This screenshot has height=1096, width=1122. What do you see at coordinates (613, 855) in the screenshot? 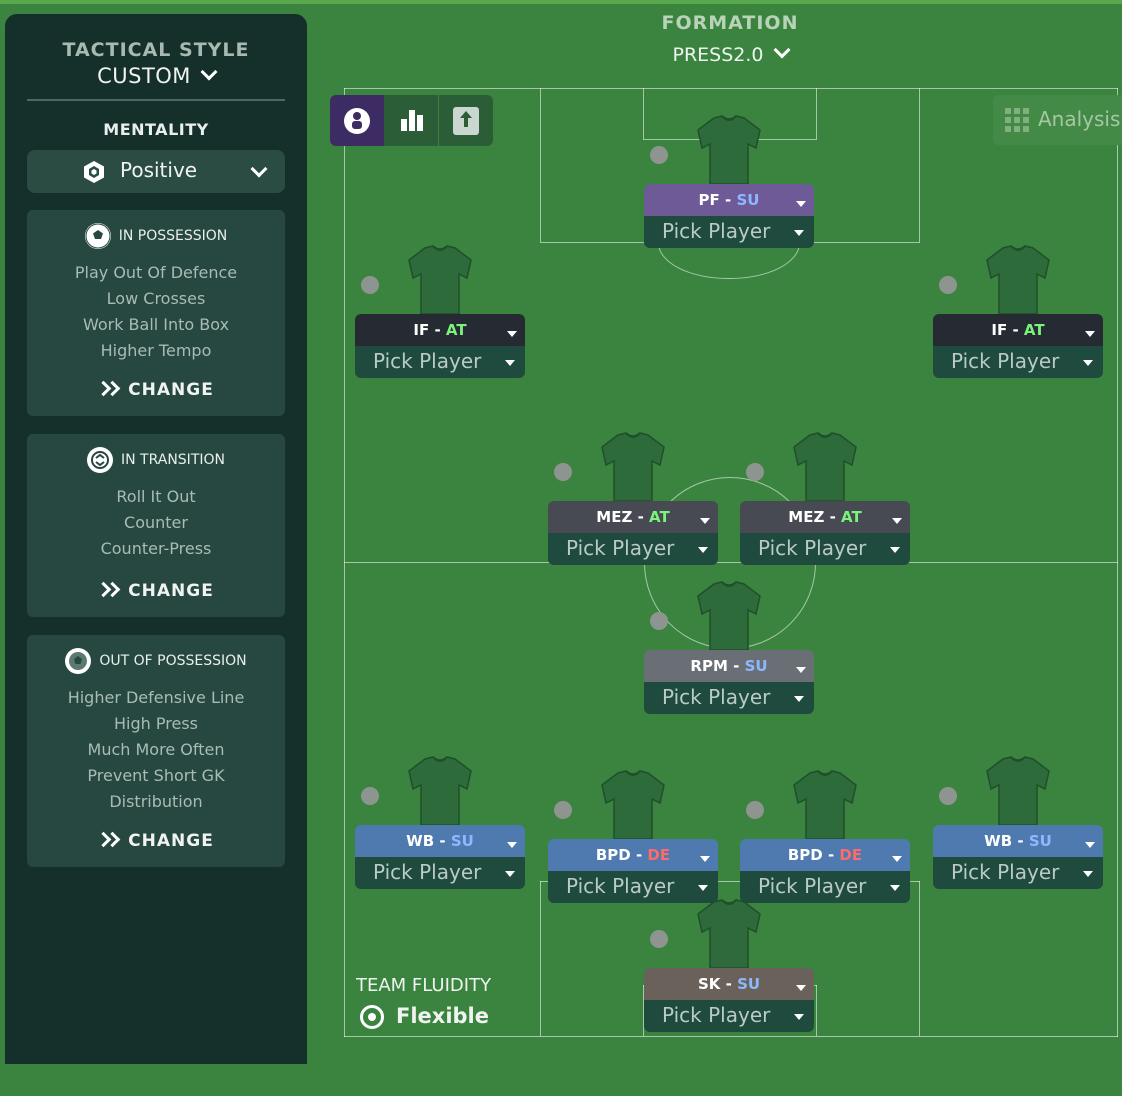
I see `role-label: BPD` at bounding box center [613, 855].